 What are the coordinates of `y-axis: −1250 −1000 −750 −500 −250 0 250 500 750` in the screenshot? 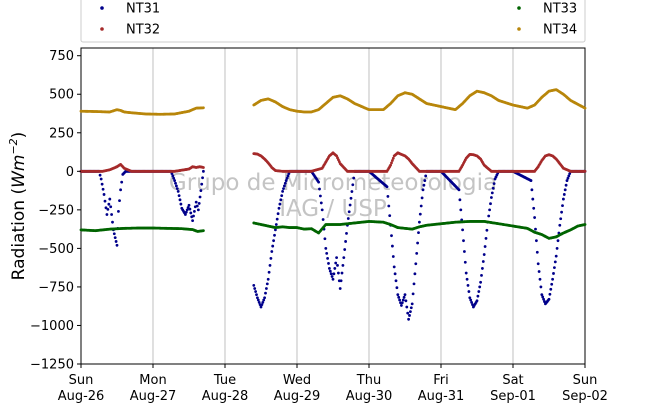 It's located at (55, 211).